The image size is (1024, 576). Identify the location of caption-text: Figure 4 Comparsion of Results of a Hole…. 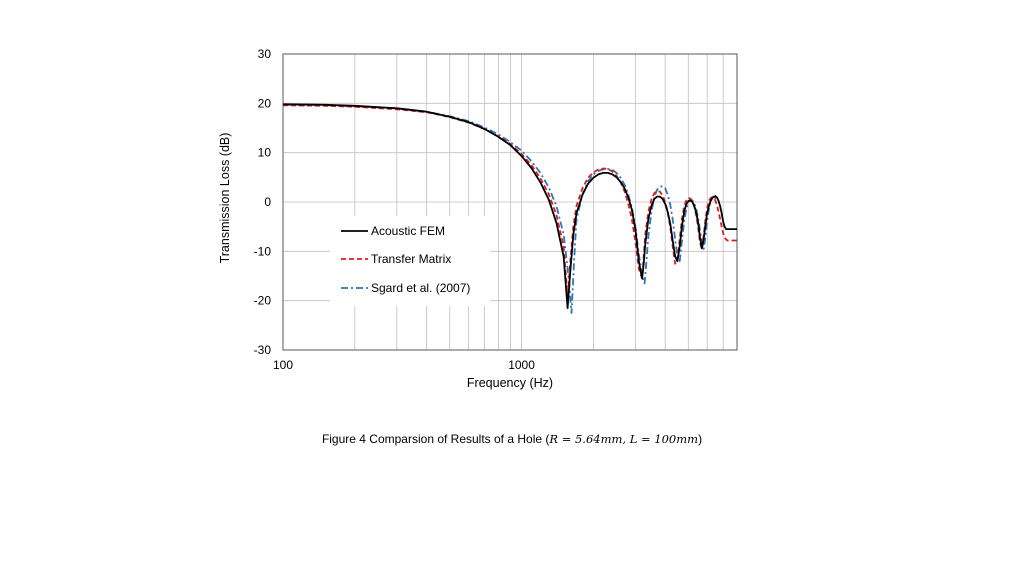
(435, 439).